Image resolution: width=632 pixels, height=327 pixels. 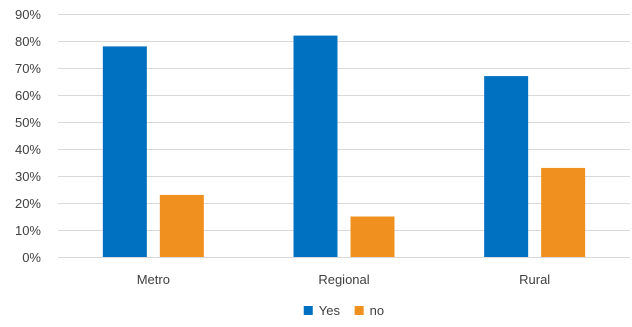 What do you see at coordinates (308, 310) in the screenshot?
I see `legend-swatch-yes` at bounding box center [308, 310].